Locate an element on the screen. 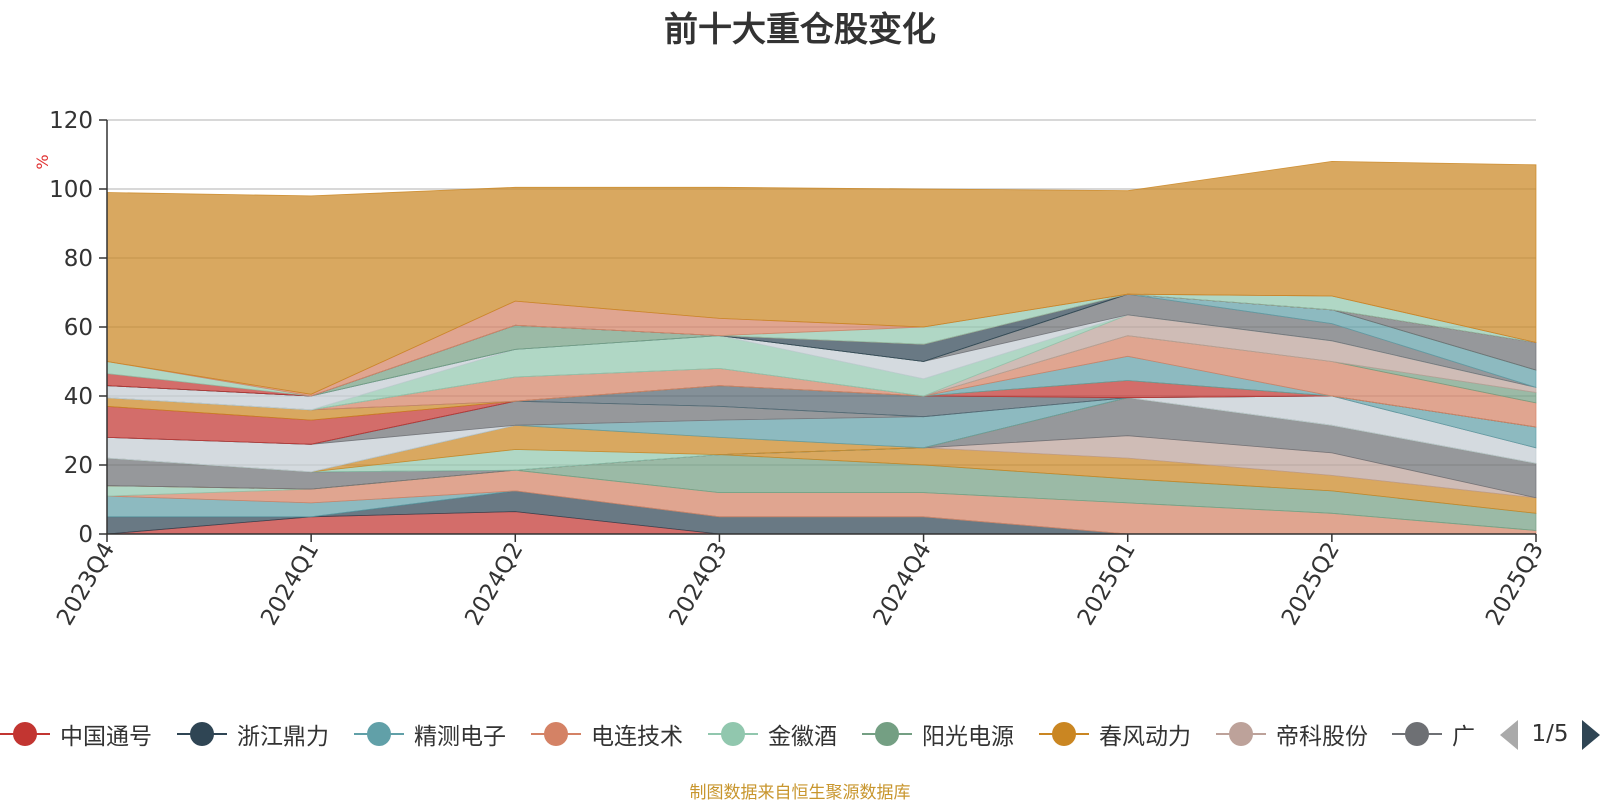 Image resolution: width=1600 pixels, height=803 pixels. y-tick-label: 60 is located at coordinates (78, 328).